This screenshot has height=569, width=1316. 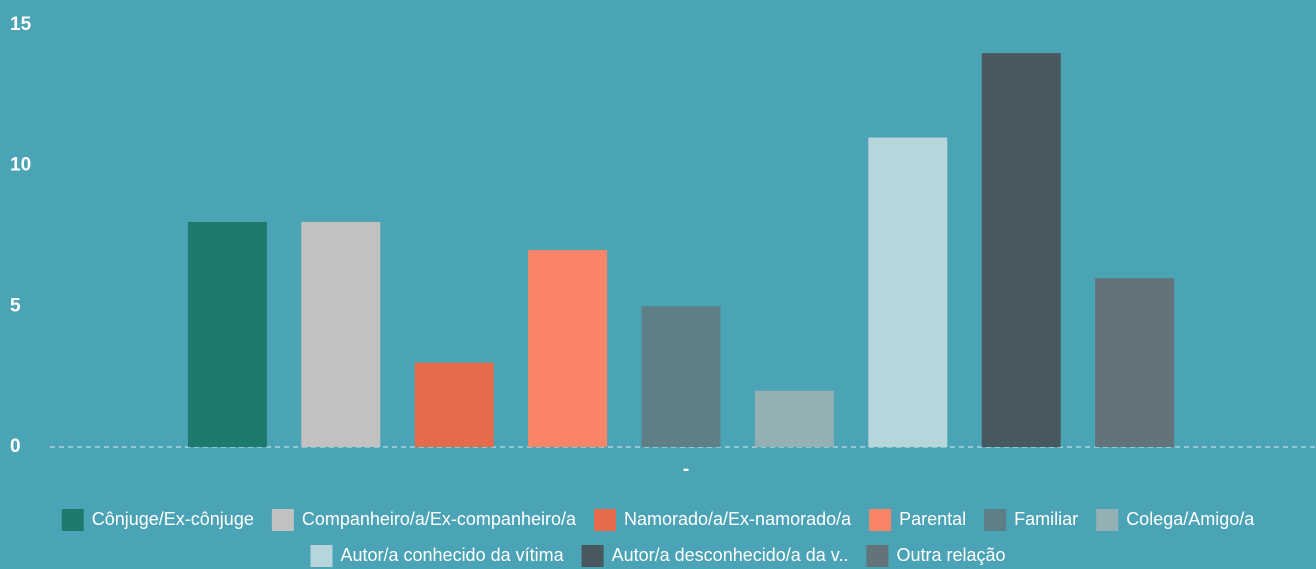 I want to click on legend-label: Namorado/a/Ex-namorado/a, so click(x=738, y=519).